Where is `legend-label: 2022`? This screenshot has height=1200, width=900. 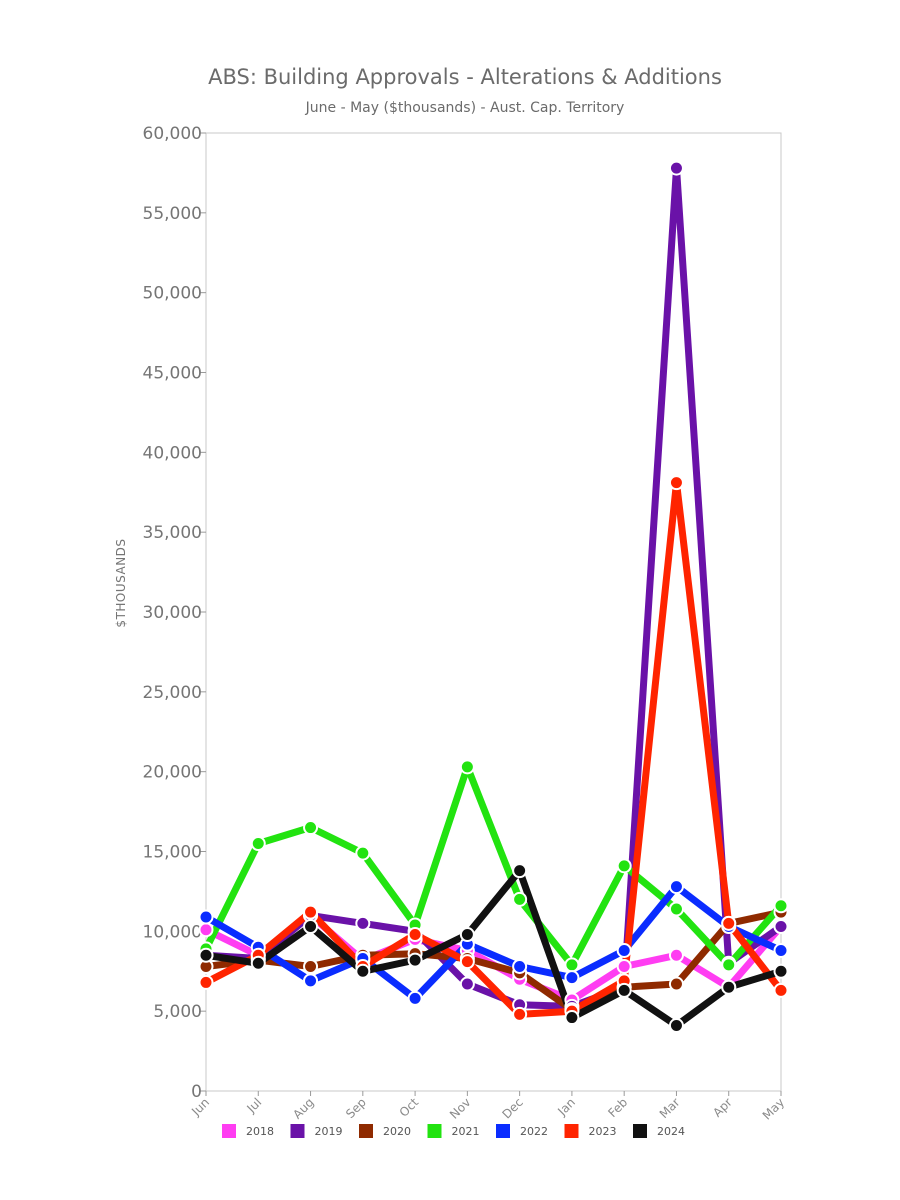 legend-label: 2022 is located at coordinates (534, 1131).